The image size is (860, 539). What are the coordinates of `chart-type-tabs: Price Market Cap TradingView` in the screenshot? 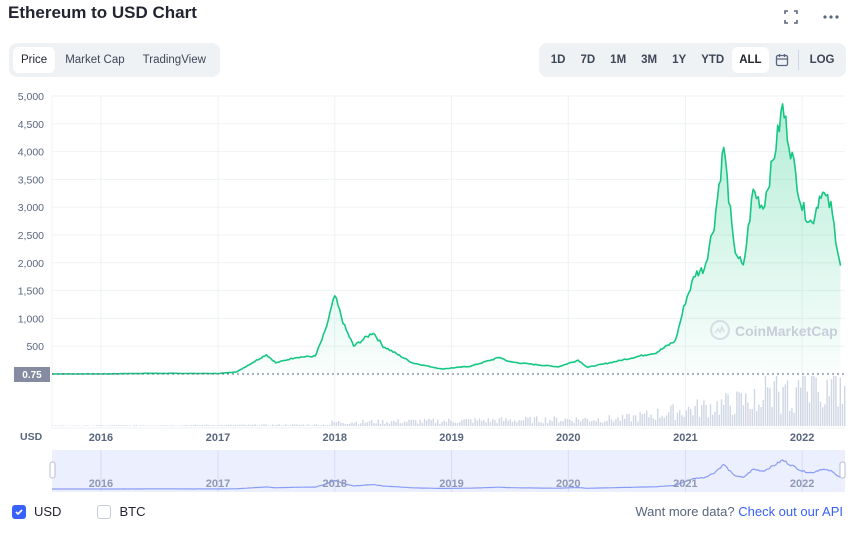 It's located at (114, 60).